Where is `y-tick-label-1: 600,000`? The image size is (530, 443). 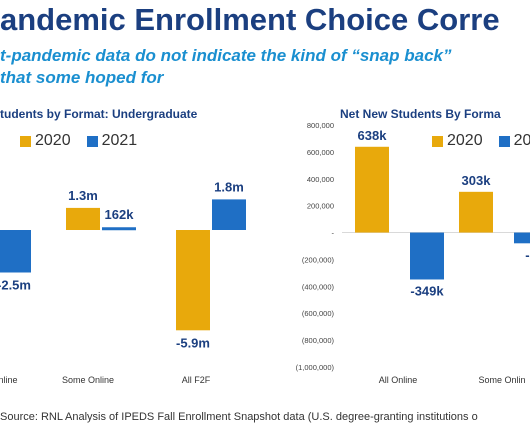
y-tick-label-1: 600,000 is located at coordinates (320, 152).